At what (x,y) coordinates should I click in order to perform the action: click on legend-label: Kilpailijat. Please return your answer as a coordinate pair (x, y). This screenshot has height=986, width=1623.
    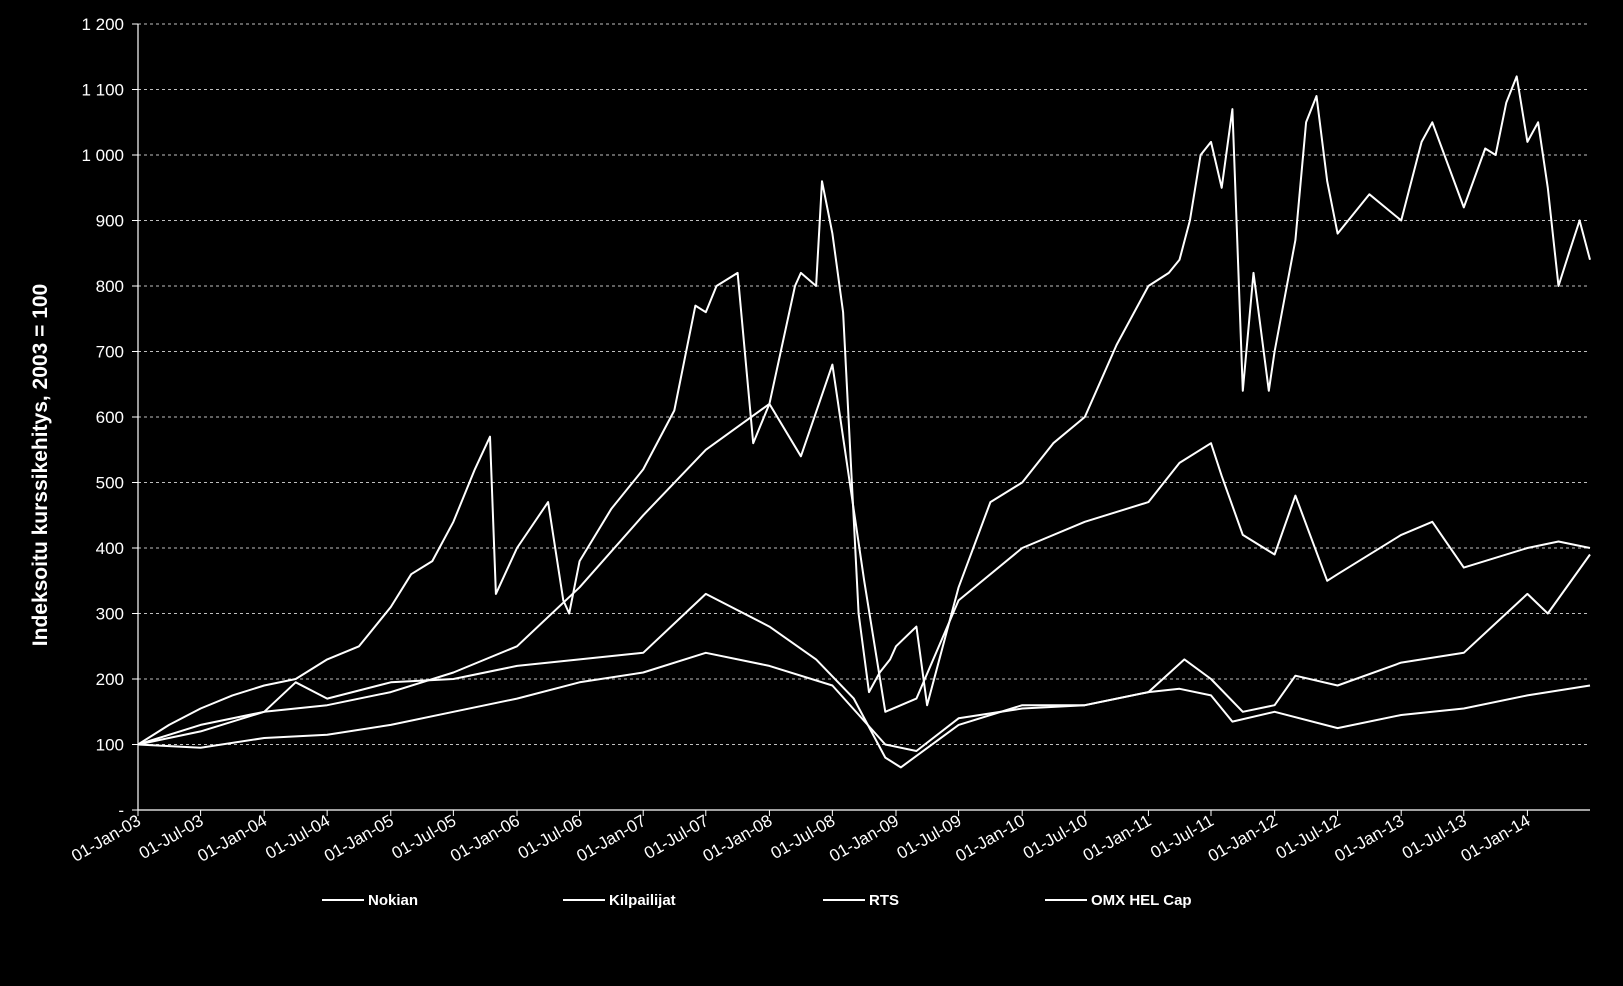
    Looking at the image, I should click on (642, 900).